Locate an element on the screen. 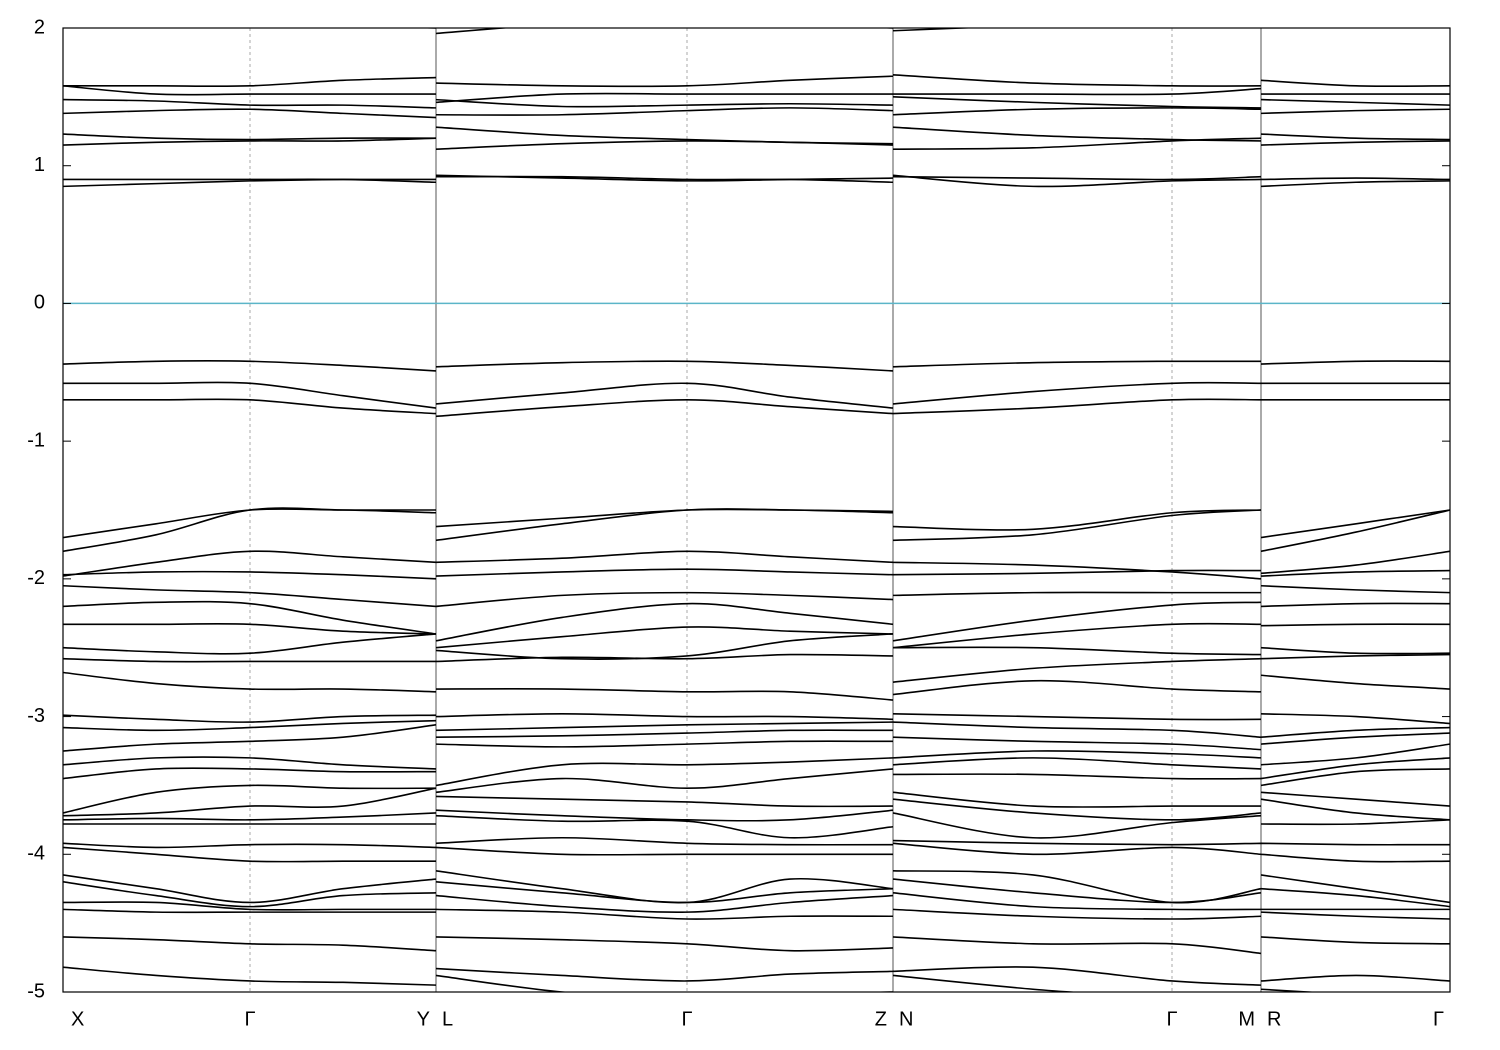 The image size is (1500, 1050). y-tick-label: 2 is located at coordinates (39, 27).